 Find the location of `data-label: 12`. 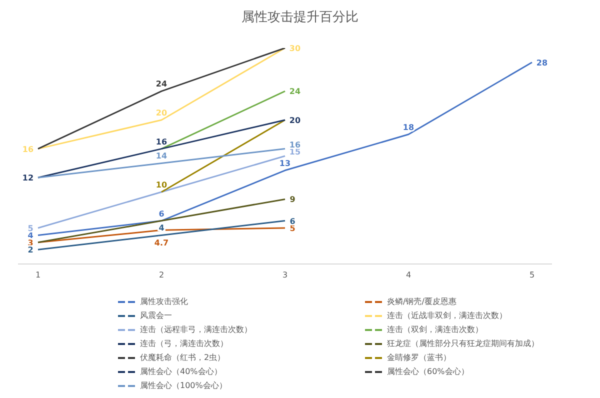

data-label: 12 is located at coordinates (28, 178).